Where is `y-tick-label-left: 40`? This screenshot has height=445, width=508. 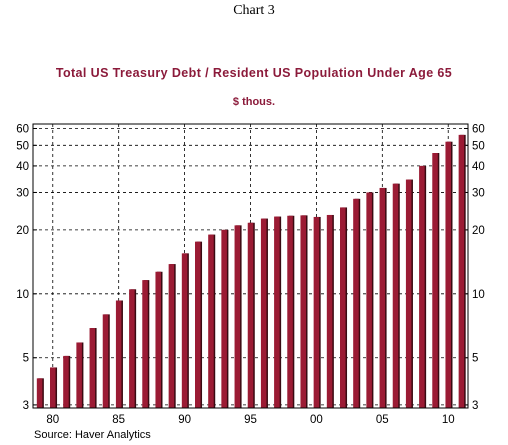
y-tick-label-left: 40 is located at coordinates (22, 167).